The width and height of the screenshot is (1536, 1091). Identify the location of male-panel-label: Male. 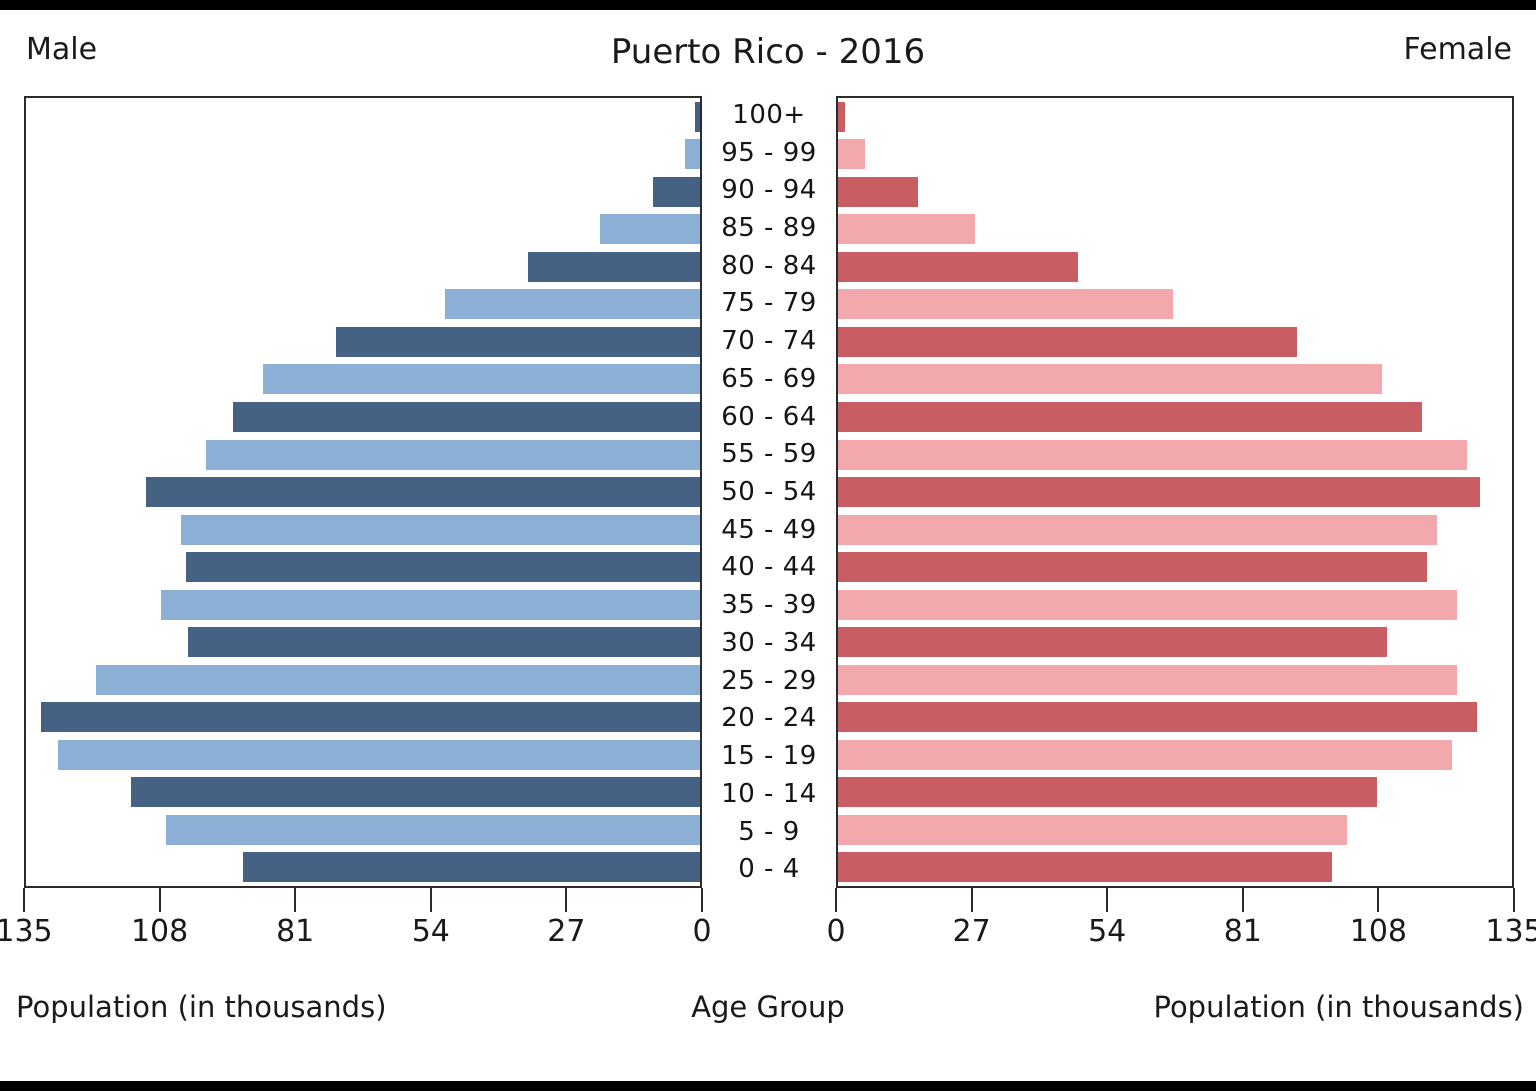
(62, 49).